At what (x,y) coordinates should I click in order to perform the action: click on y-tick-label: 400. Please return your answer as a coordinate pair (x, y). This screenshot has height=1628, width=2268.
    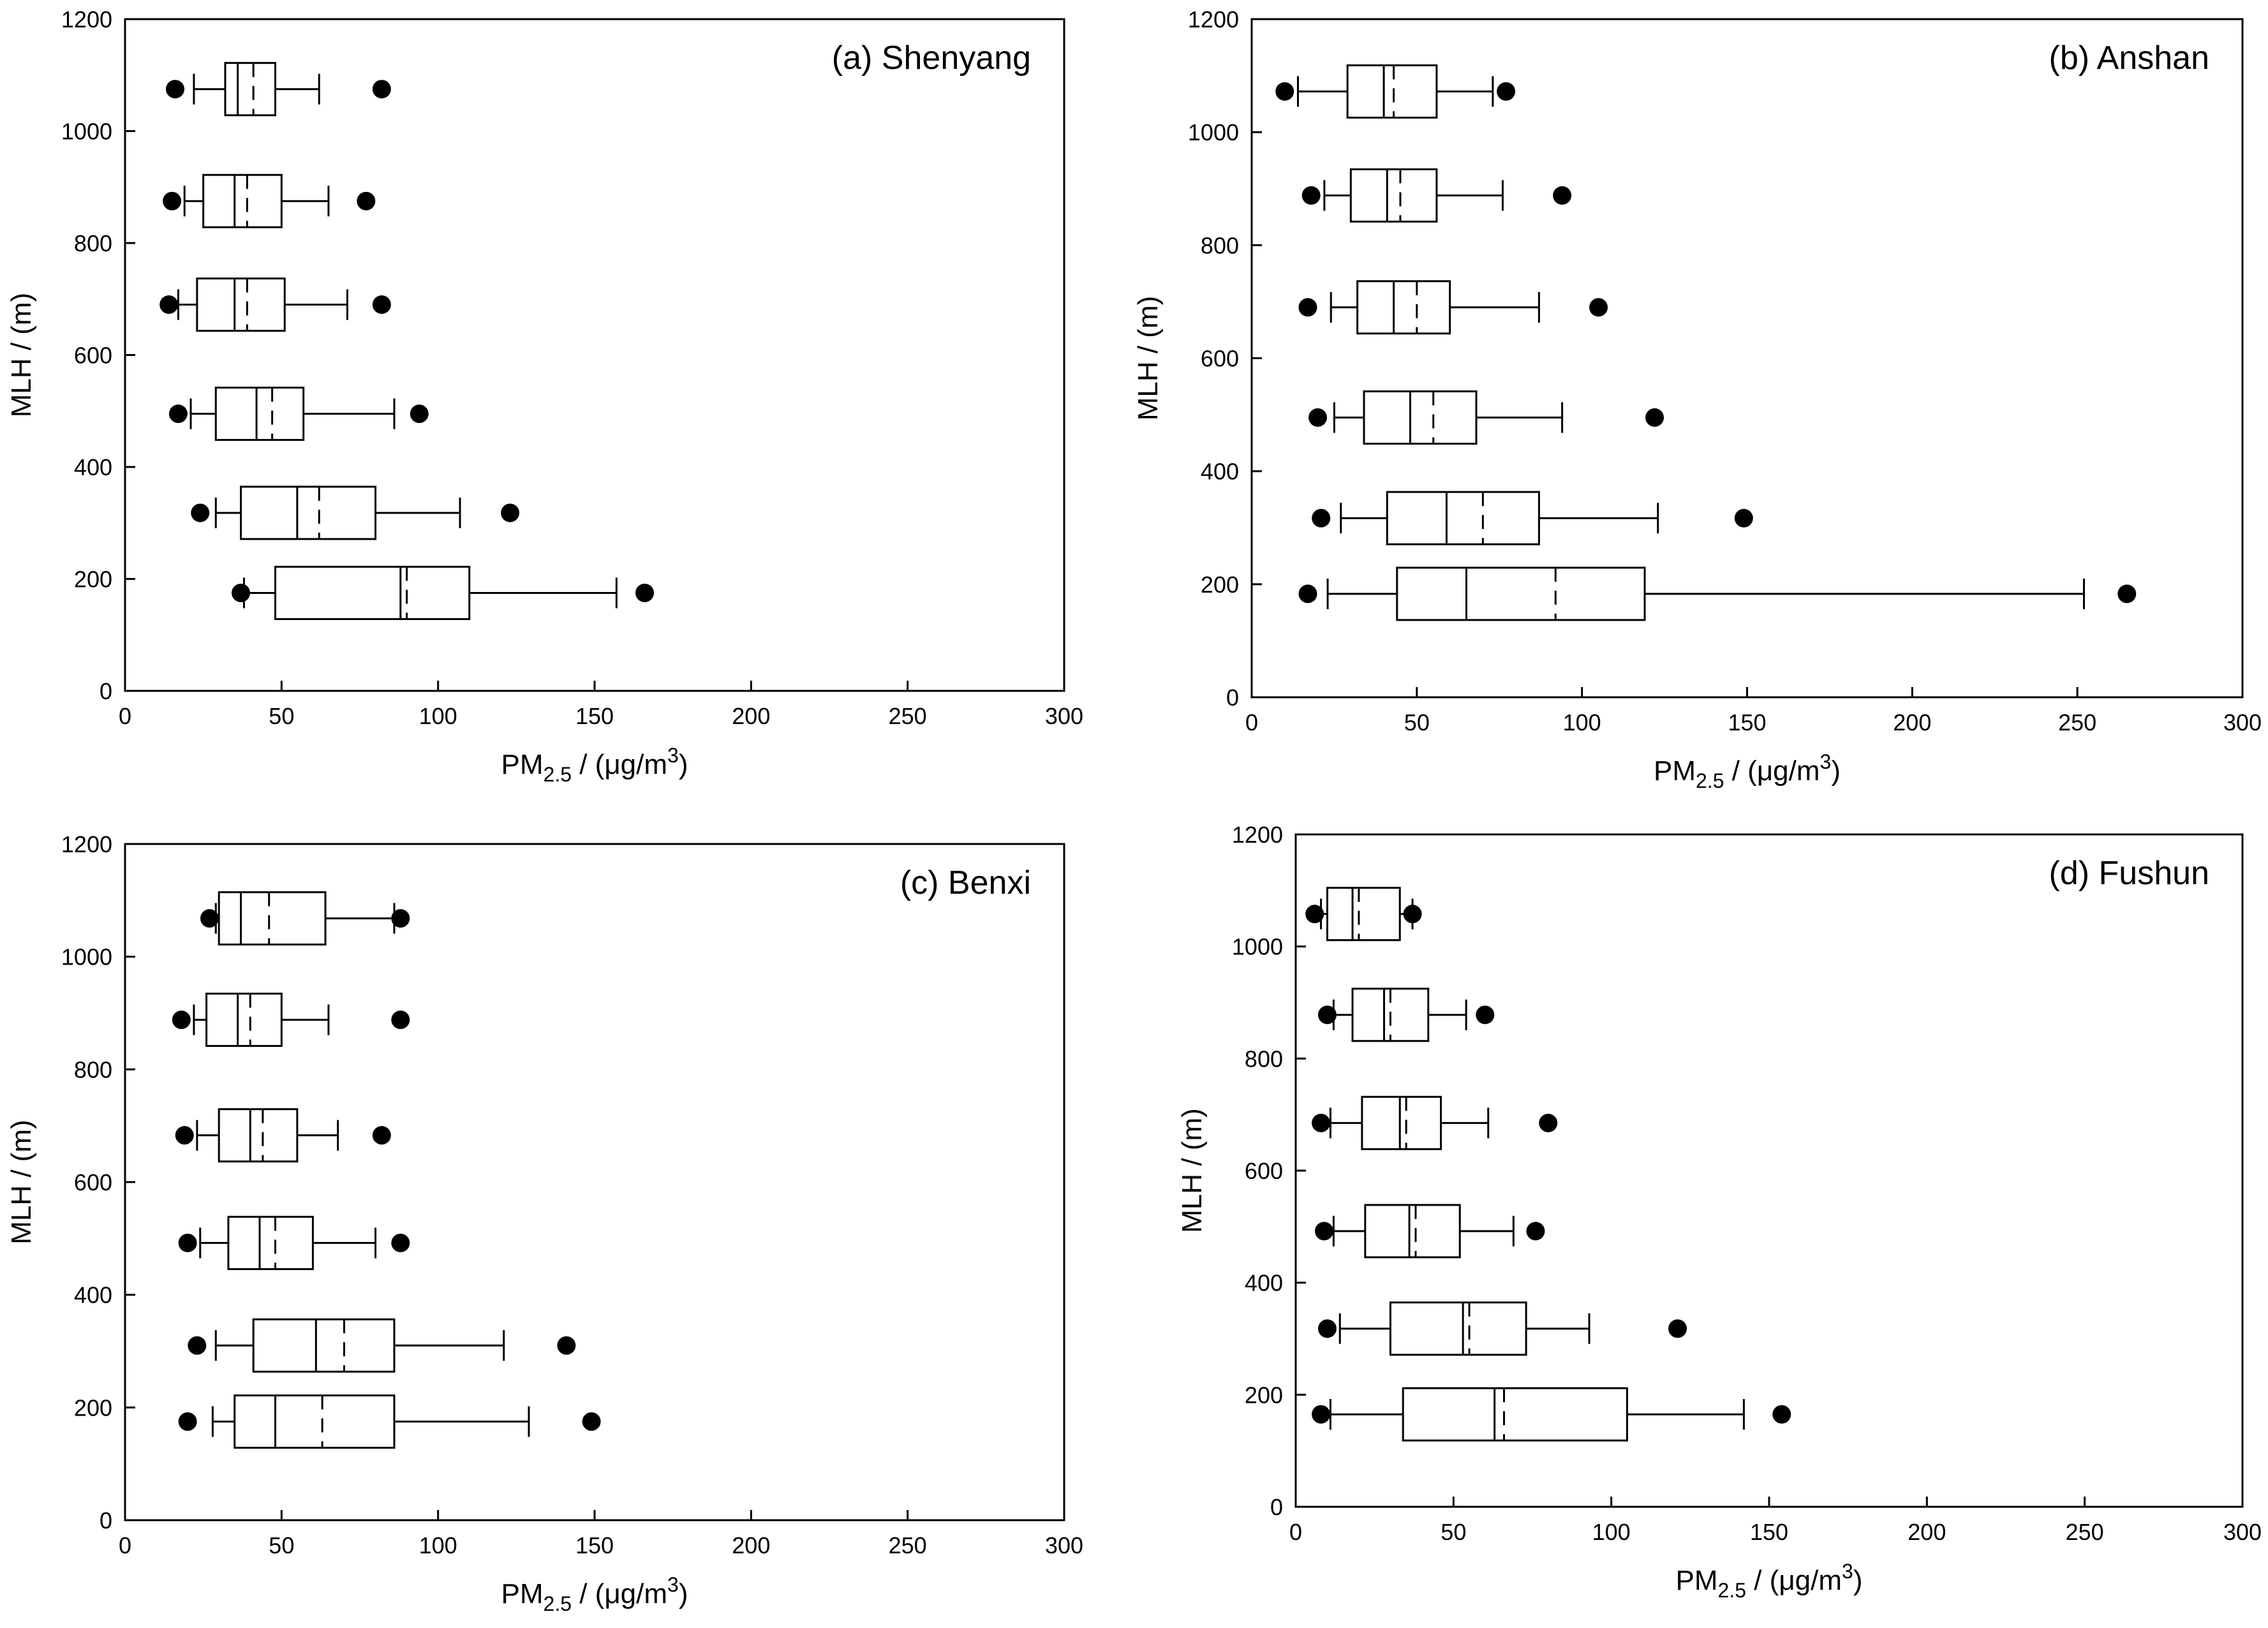
    Looking at the image, I should click on (1264, 1283).